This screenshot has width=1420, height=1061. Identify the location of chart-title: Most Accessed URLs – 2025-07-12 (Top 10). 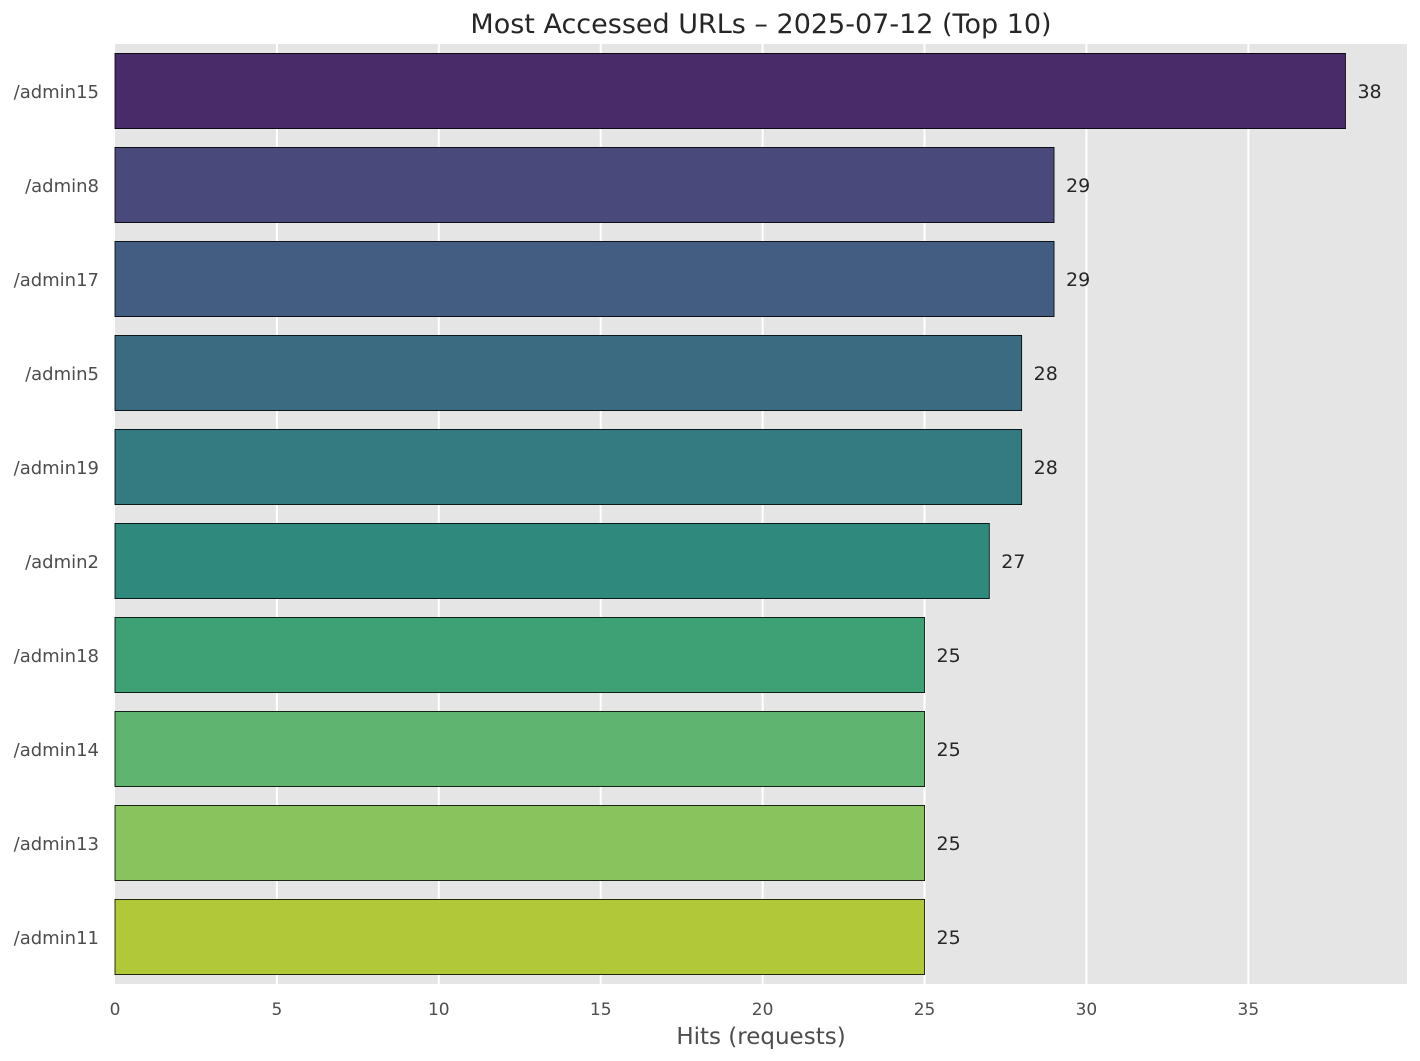
(760, 24).